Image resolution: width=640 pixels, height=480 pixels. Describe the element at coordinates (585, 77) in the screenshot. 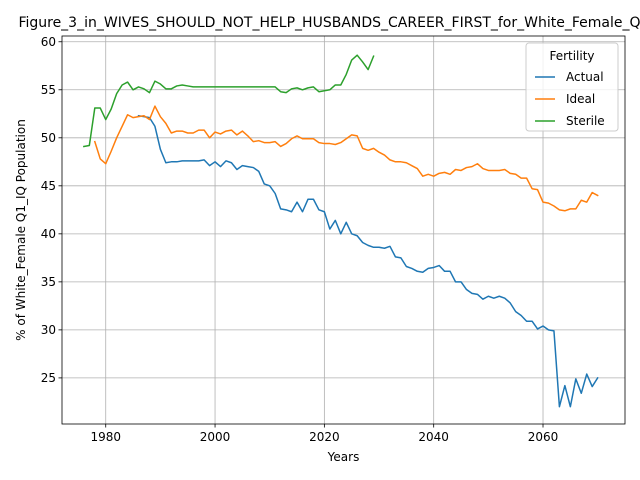

I see `legend-label-actual: Actual` at that location.